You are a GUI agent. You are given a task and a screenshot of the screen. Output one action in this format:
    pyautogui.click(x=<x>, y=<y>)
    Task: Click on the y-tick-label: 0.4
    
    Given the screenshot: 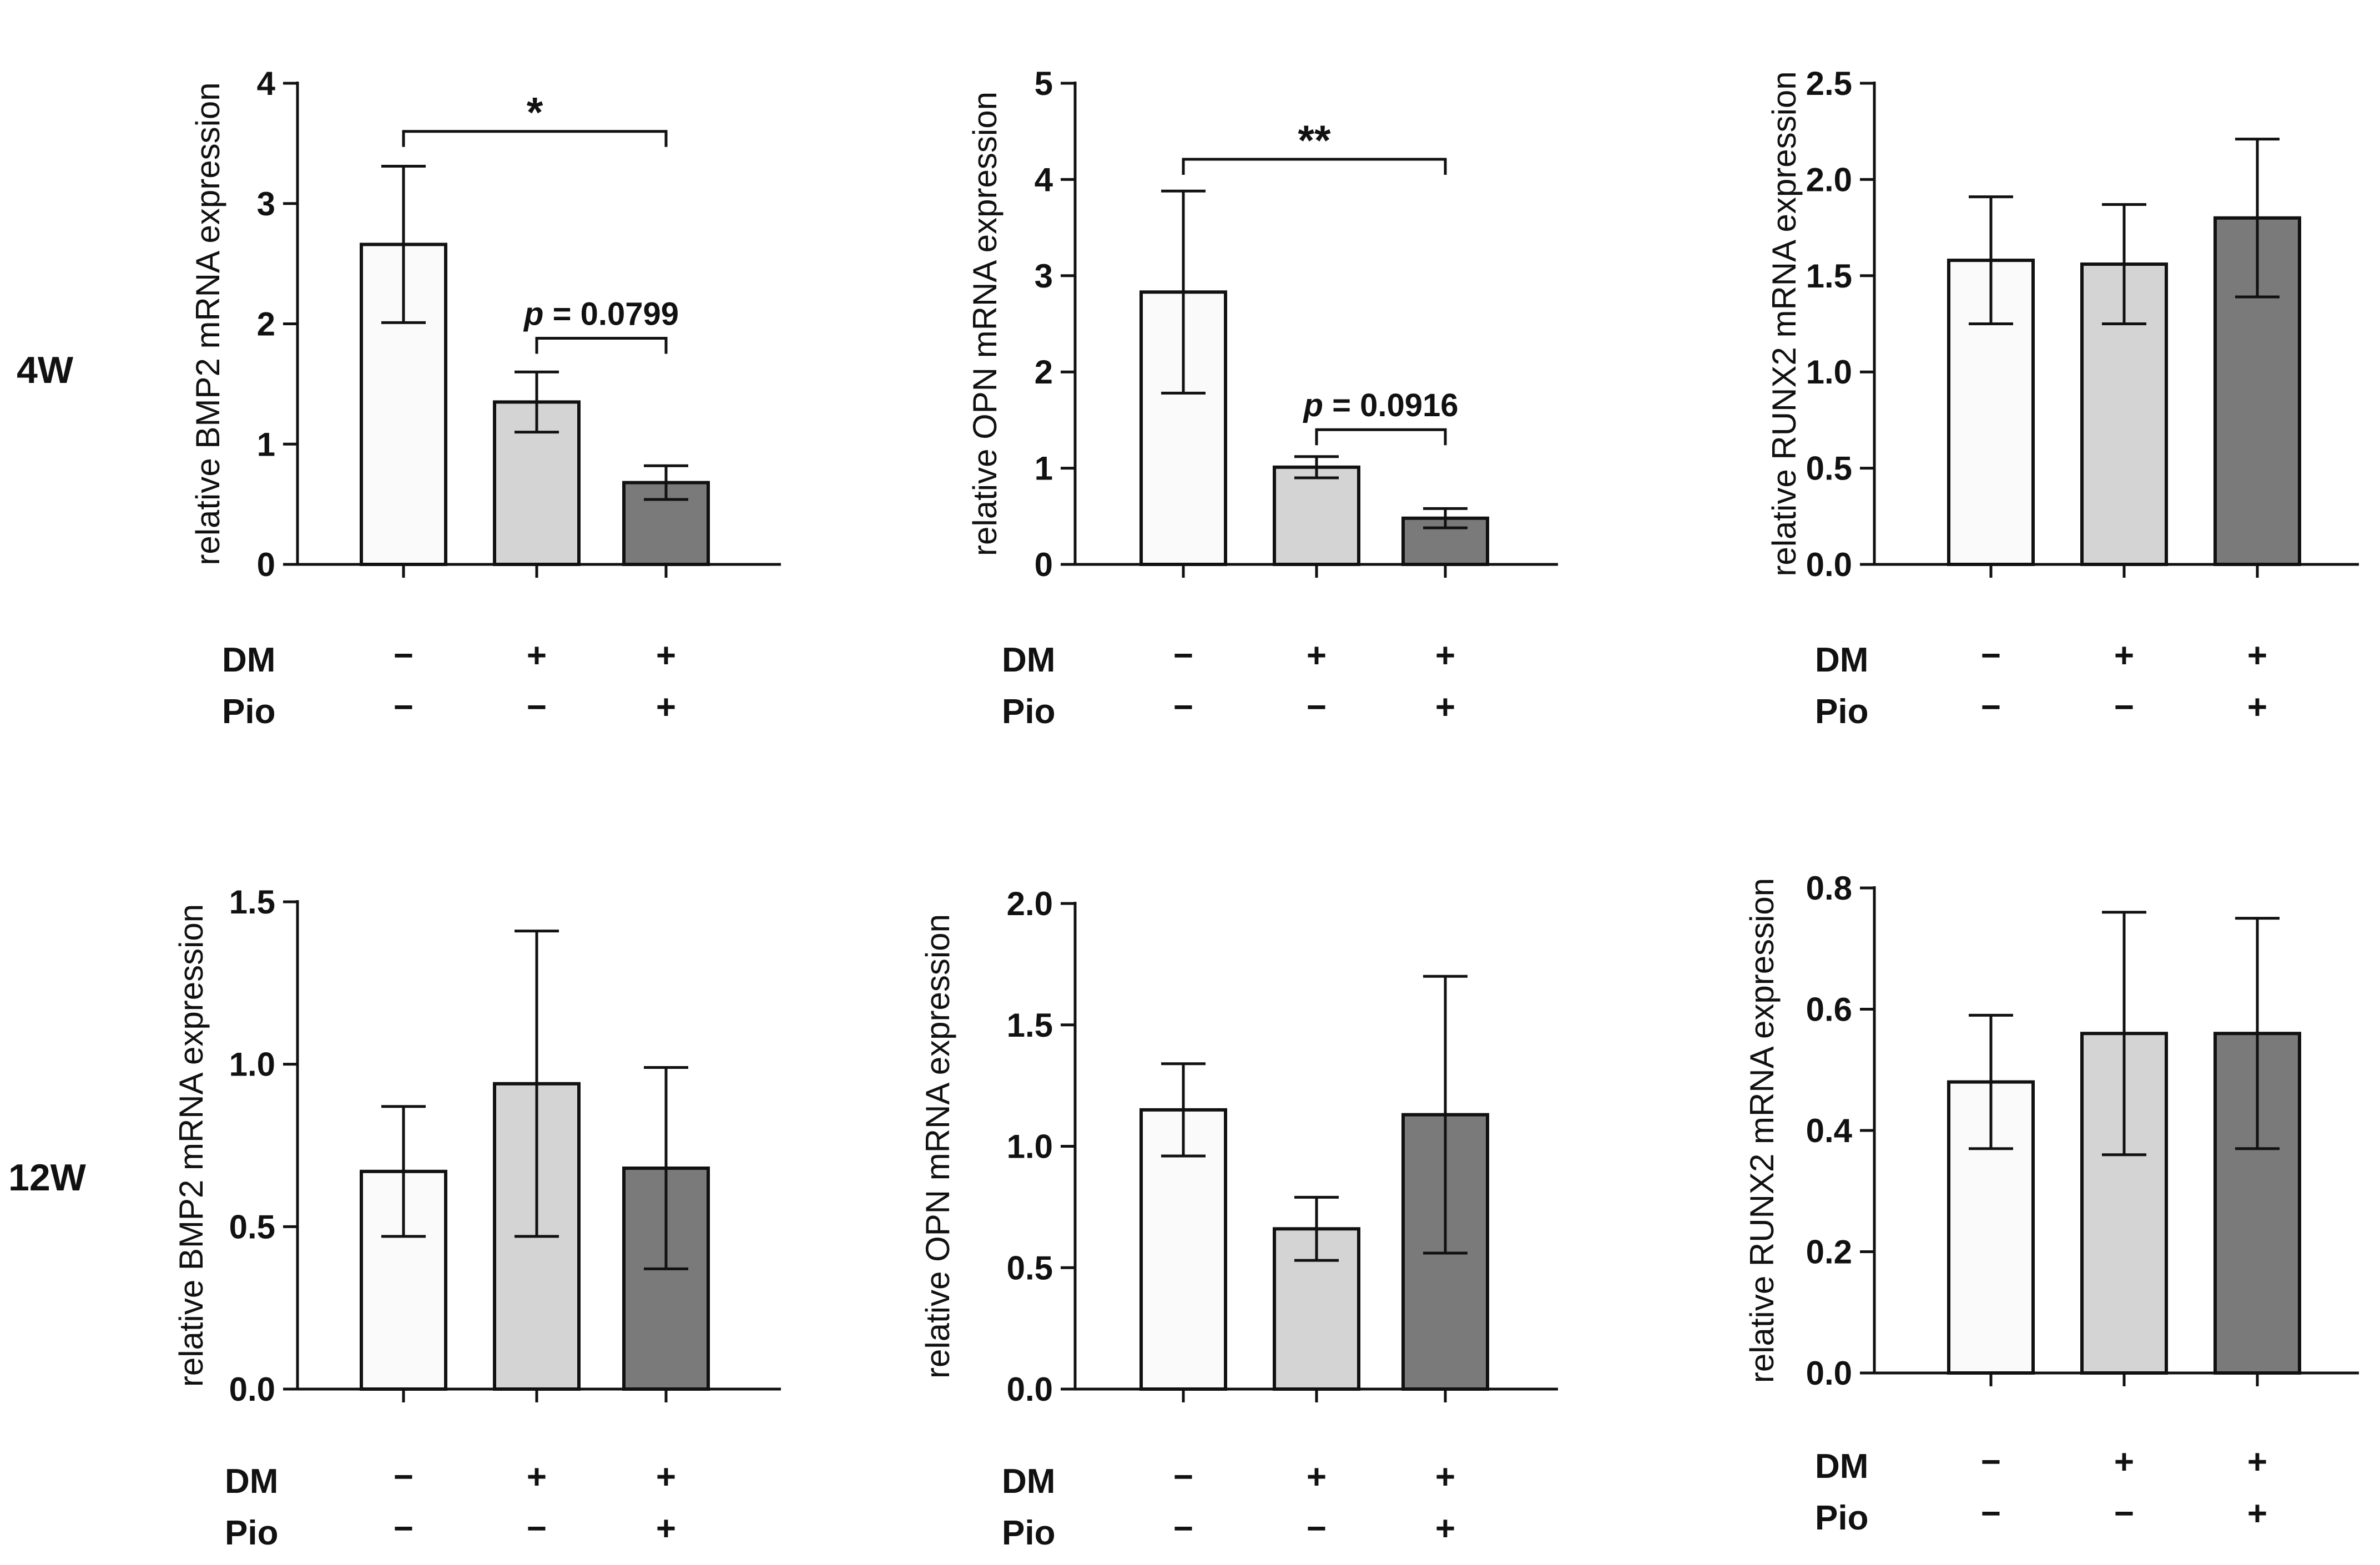 What is the action you would take?
    pyautogui.click(x=1829, y=1130)
    